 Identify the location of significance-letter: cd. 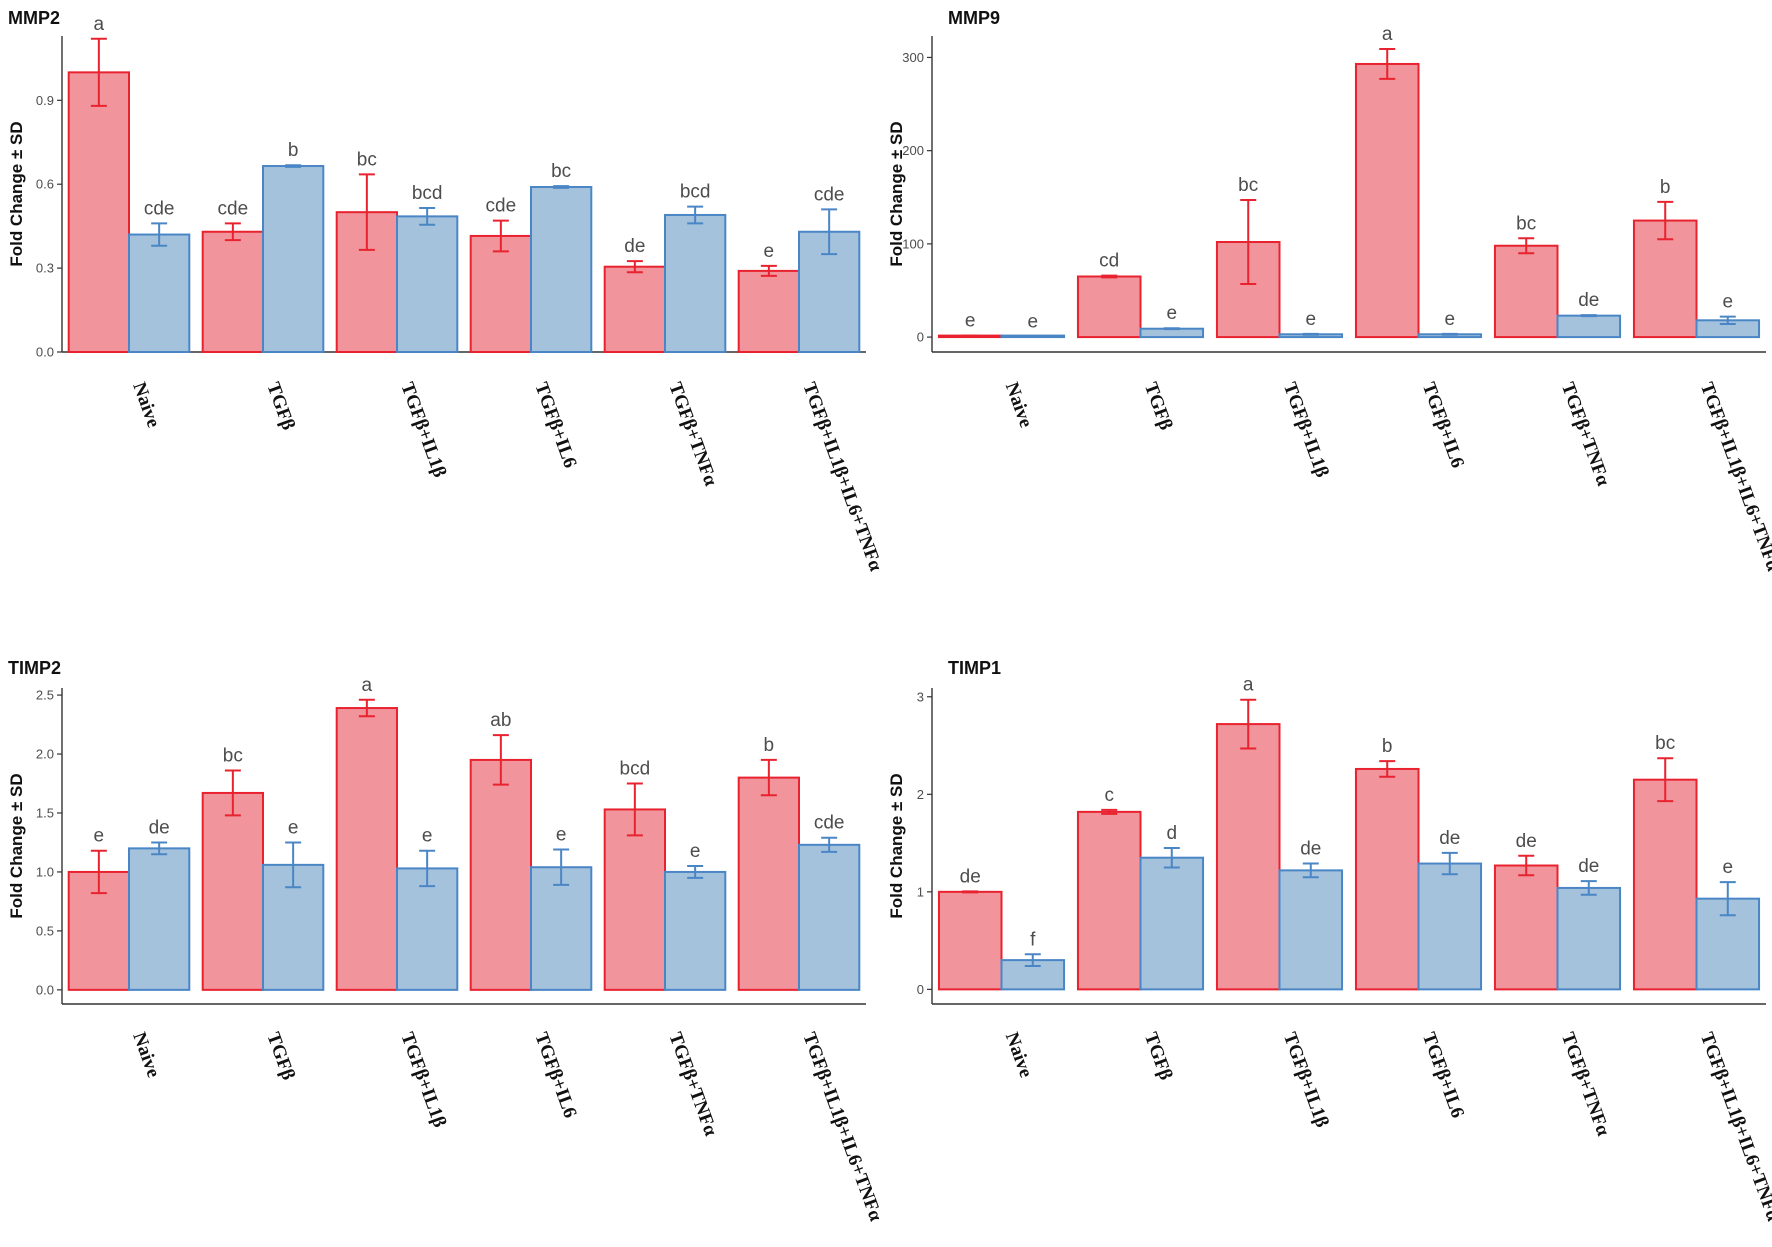
(1109, 261).